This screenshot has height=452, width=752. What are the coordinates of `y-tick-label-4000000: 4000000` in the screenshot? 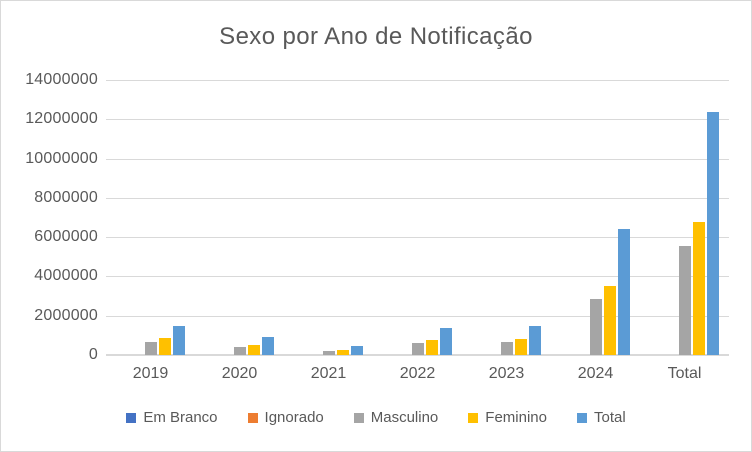 It's located at (66, 276).